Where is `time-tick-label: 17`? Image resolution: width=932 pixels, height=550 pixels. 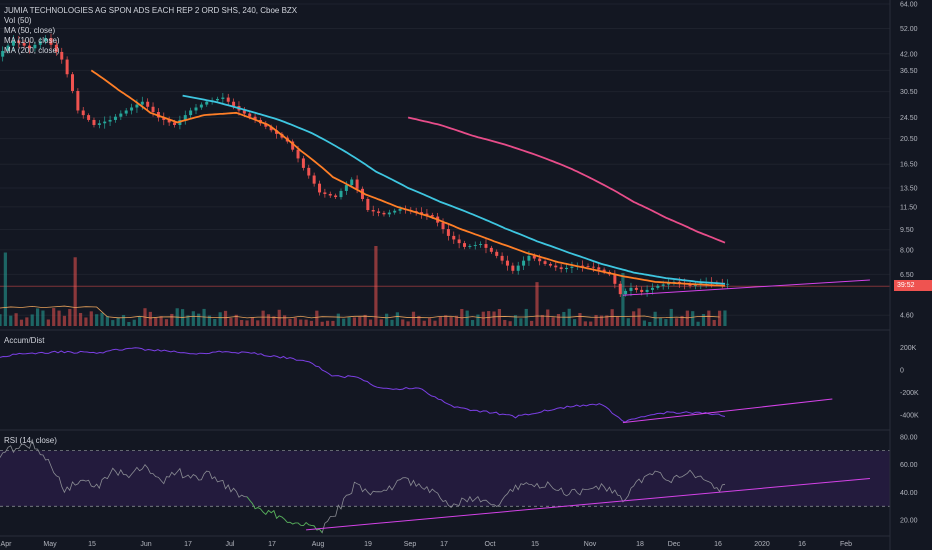 time-tick-label: 17 is located at coordinates (272, 544).